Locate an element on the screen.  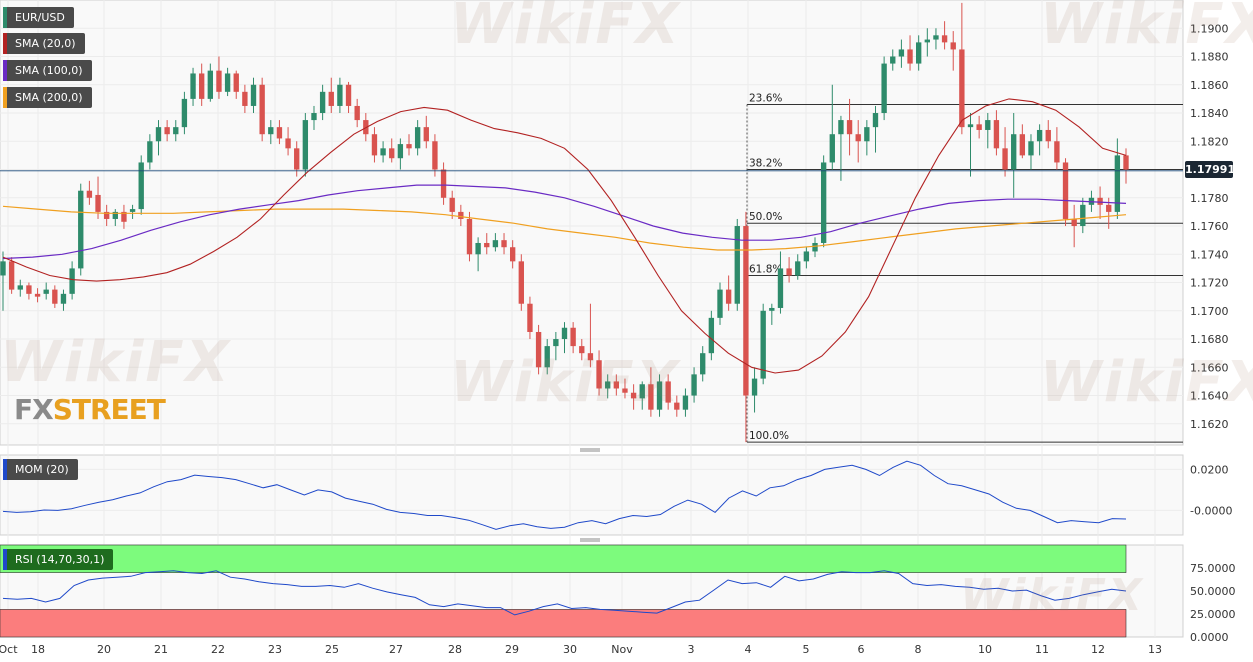
x-tick-label: 10 is located at coordinates (985, 649).